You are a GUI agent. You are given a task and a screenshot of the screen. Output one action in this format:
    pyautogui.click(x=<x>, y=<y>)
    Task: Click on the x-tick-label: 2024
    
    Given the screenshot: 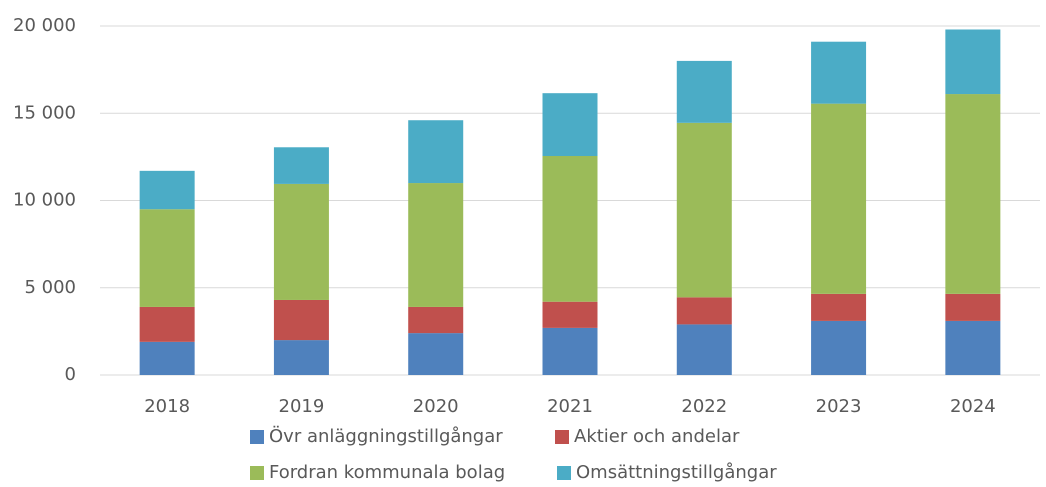 What is the action you would take?
    pyautogui.click(x=973, y=406)
    